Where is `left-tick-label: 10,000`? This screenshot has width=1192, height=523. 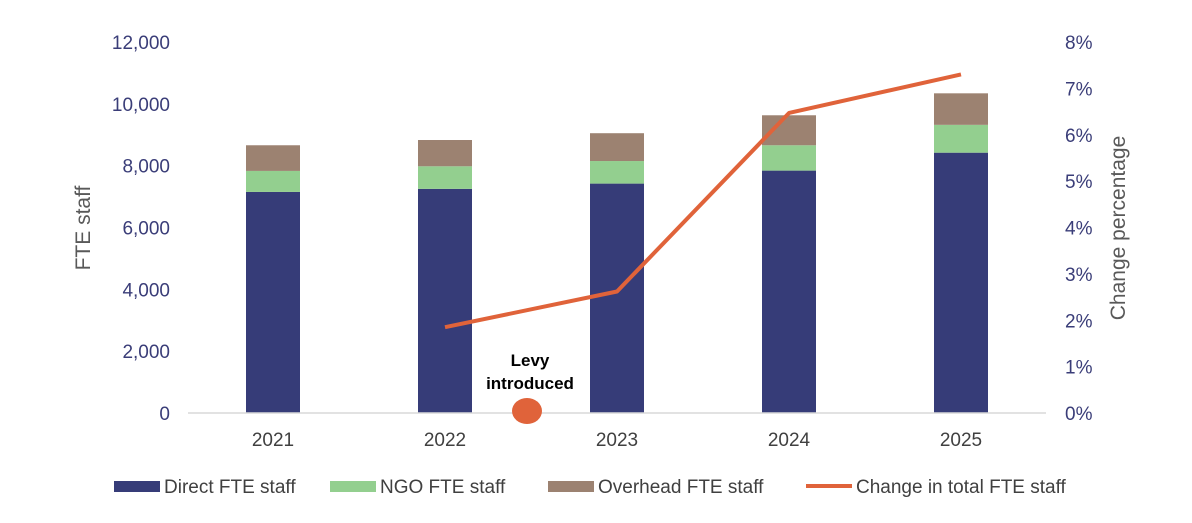 left-tick-label: 10,000 is located at coordinates (141, 105).